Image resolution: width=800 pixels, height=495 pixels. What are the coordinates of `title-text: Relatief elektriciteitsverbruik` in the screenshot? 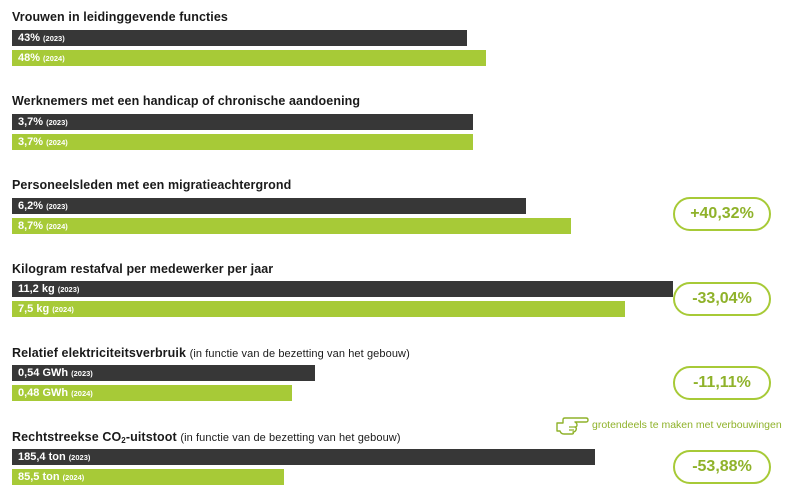 It's located at (99, 353).